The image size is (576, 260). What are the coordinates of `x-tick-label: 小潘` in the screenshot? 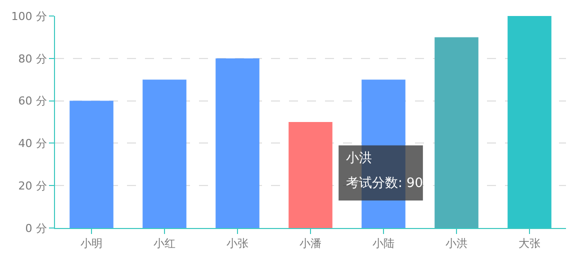 It's located at (311, 243).